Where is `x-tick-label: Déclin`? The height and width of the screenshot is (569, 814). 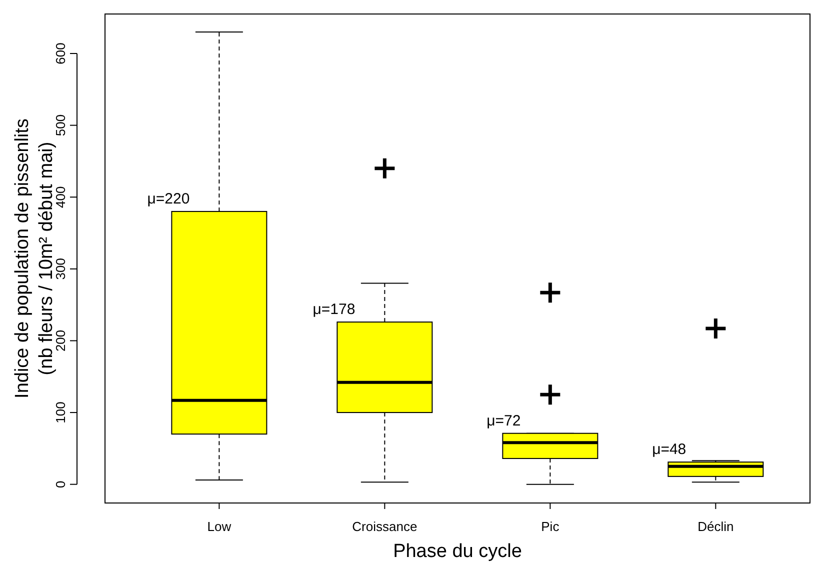 x-tick-label: Déclin is located at coordinates (716, 526).